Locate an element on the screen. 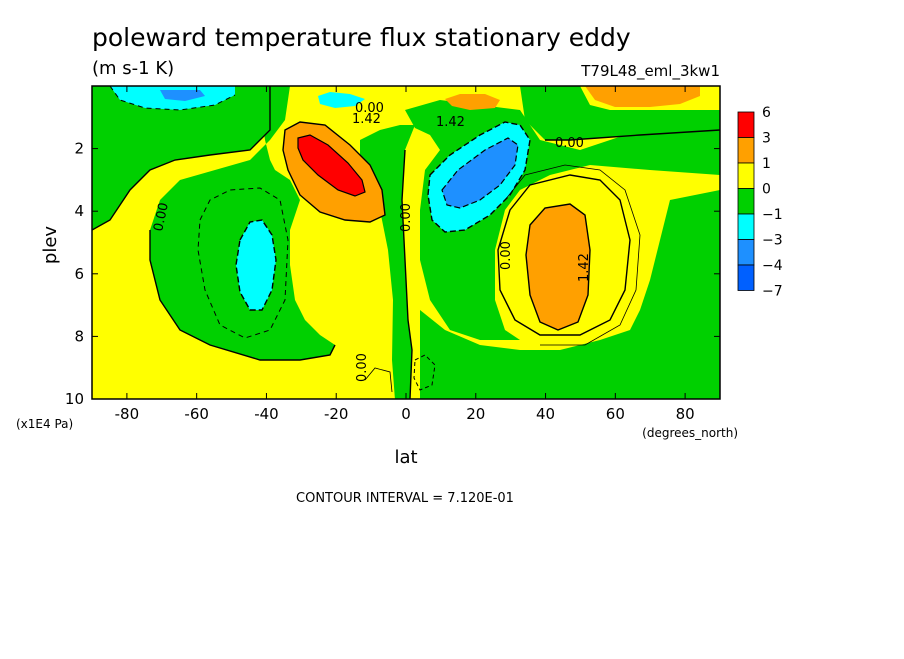  colorbar-label: 1 is located at coordinates (766, 164).